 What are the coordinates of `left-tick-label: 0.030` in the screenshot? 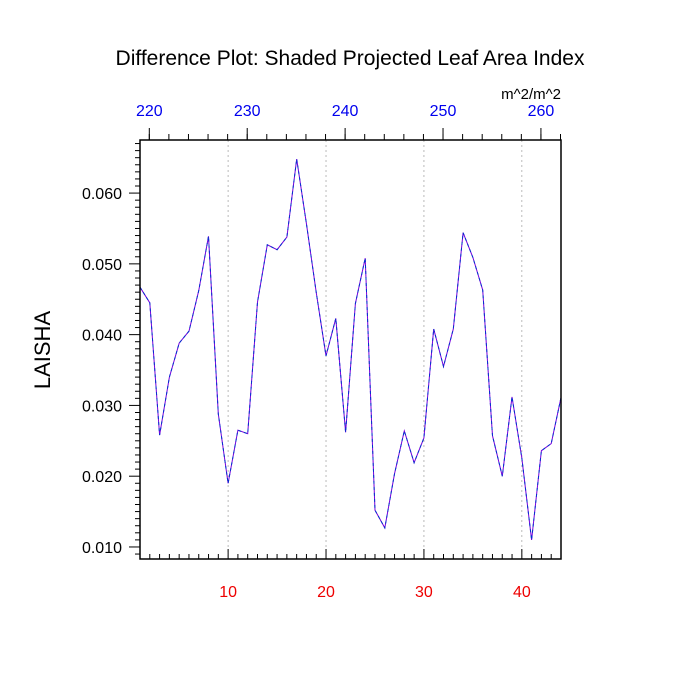 It's located at (102, 406).